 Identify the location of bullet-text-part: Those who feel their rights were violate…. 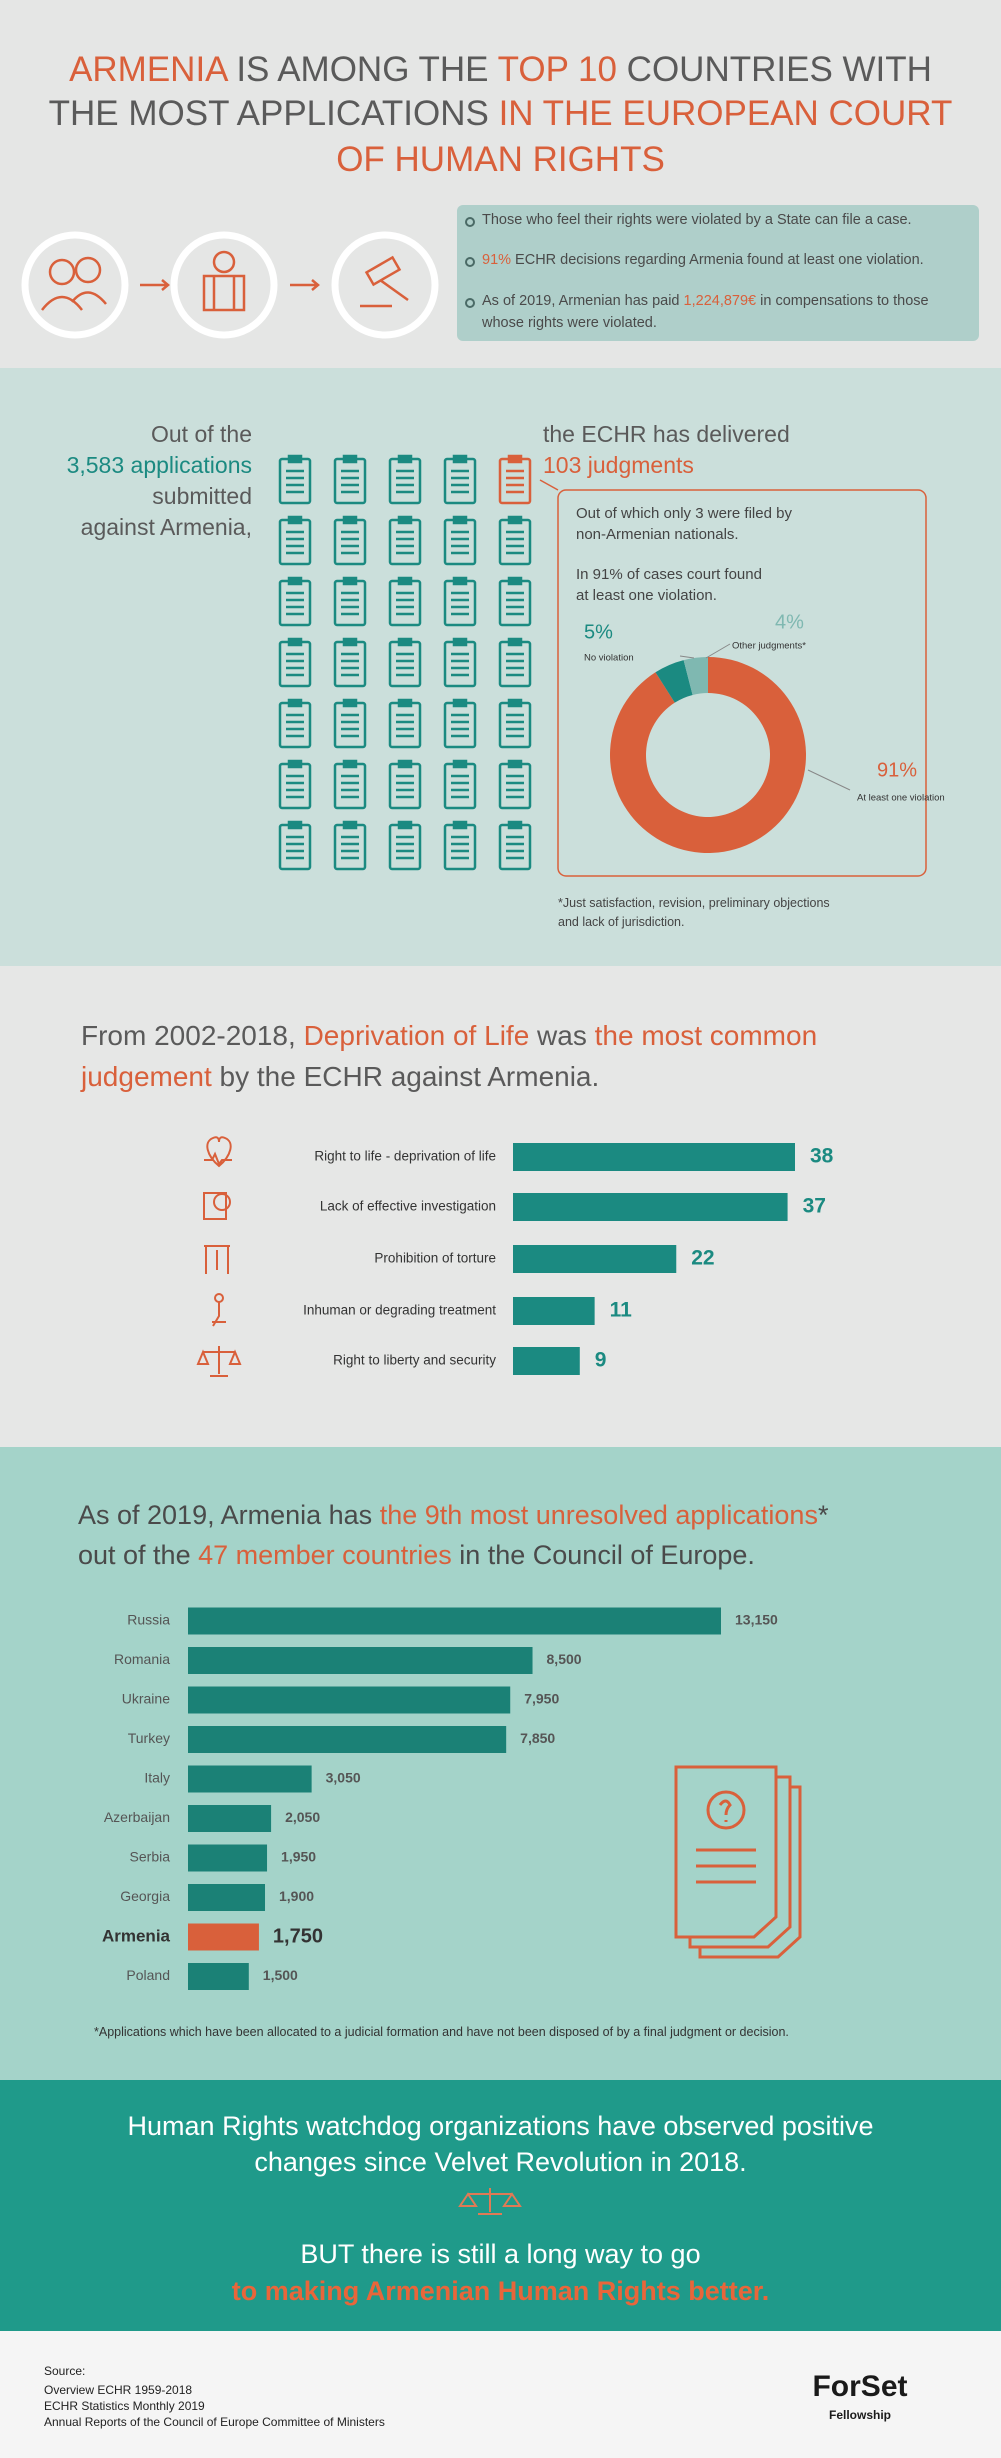
(697, 220).